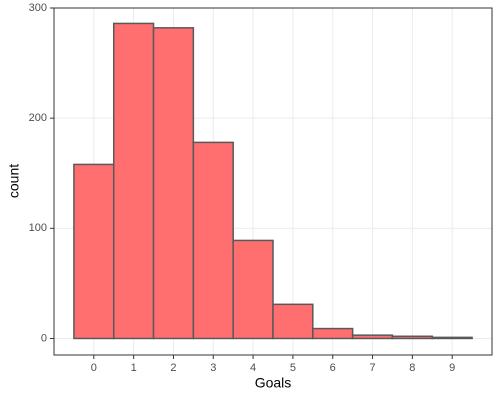  Describe the element at coordinates (134, 368) in the screenshot. I see `x-tick-label: 1` at that location.